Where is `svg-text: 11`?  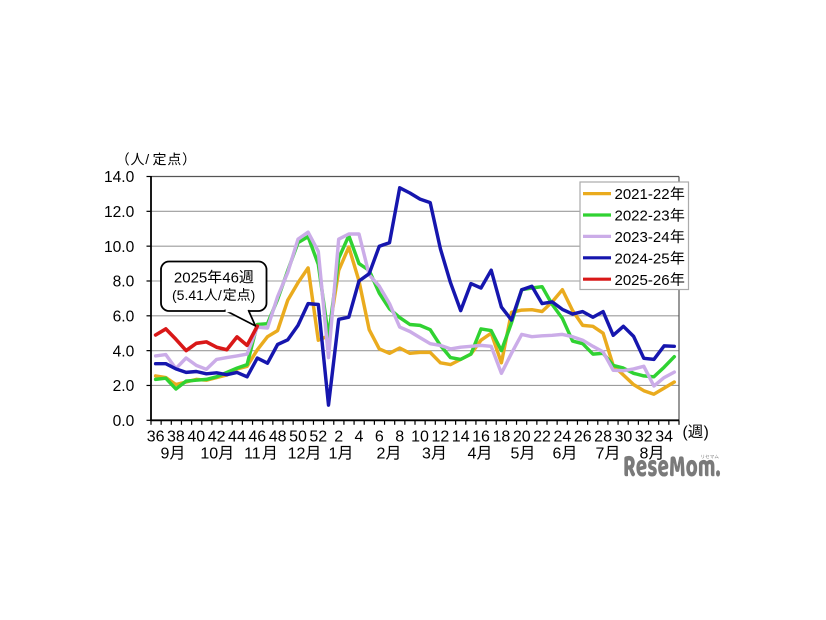 svg-text: 11 is located at coordinates (252, 454).